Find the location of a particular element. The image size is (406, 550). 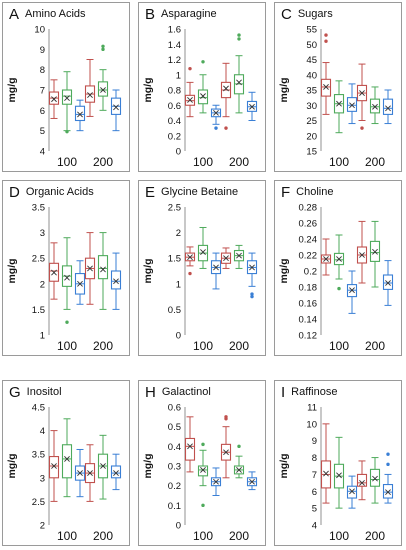

y-tick-label: 0.14 is located at coordinates (308, 320).